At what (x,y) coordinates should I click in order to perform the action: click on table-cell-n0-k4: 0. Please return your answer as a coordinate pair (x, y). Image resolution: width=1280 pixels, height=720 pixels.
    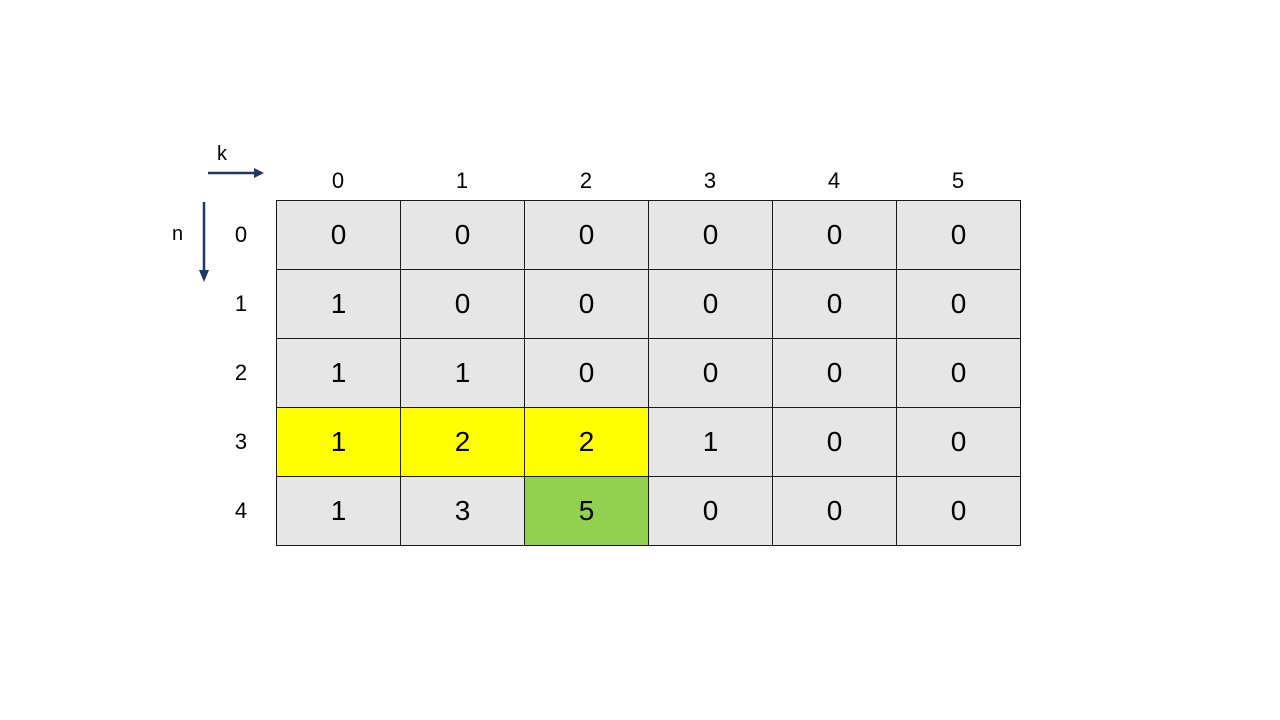
    Looking at the image, I should click on (835, 235).